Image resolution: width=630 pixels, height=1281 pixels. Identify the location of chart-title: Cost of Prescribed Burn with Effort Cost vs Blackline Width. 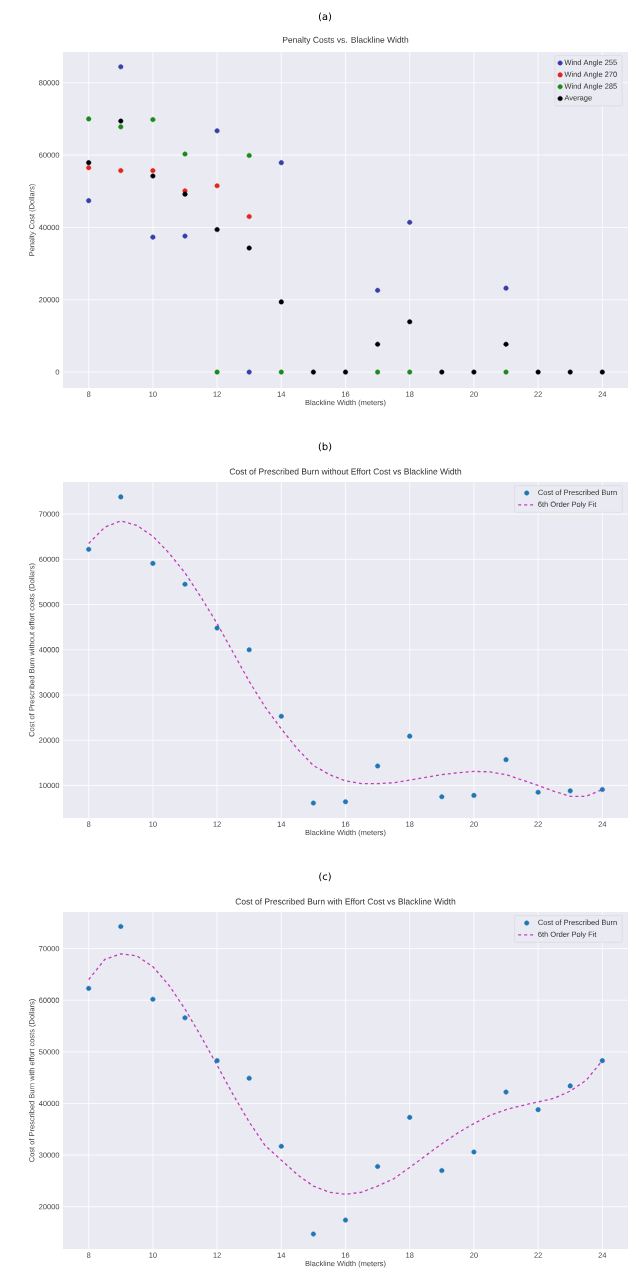
(345, 901).